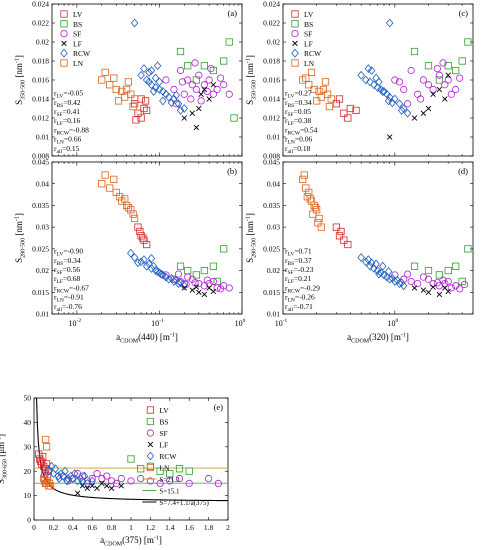 This screenshot has height=550, width=482. I want to click on y-tick-label: 0.008, so click(40, 156).